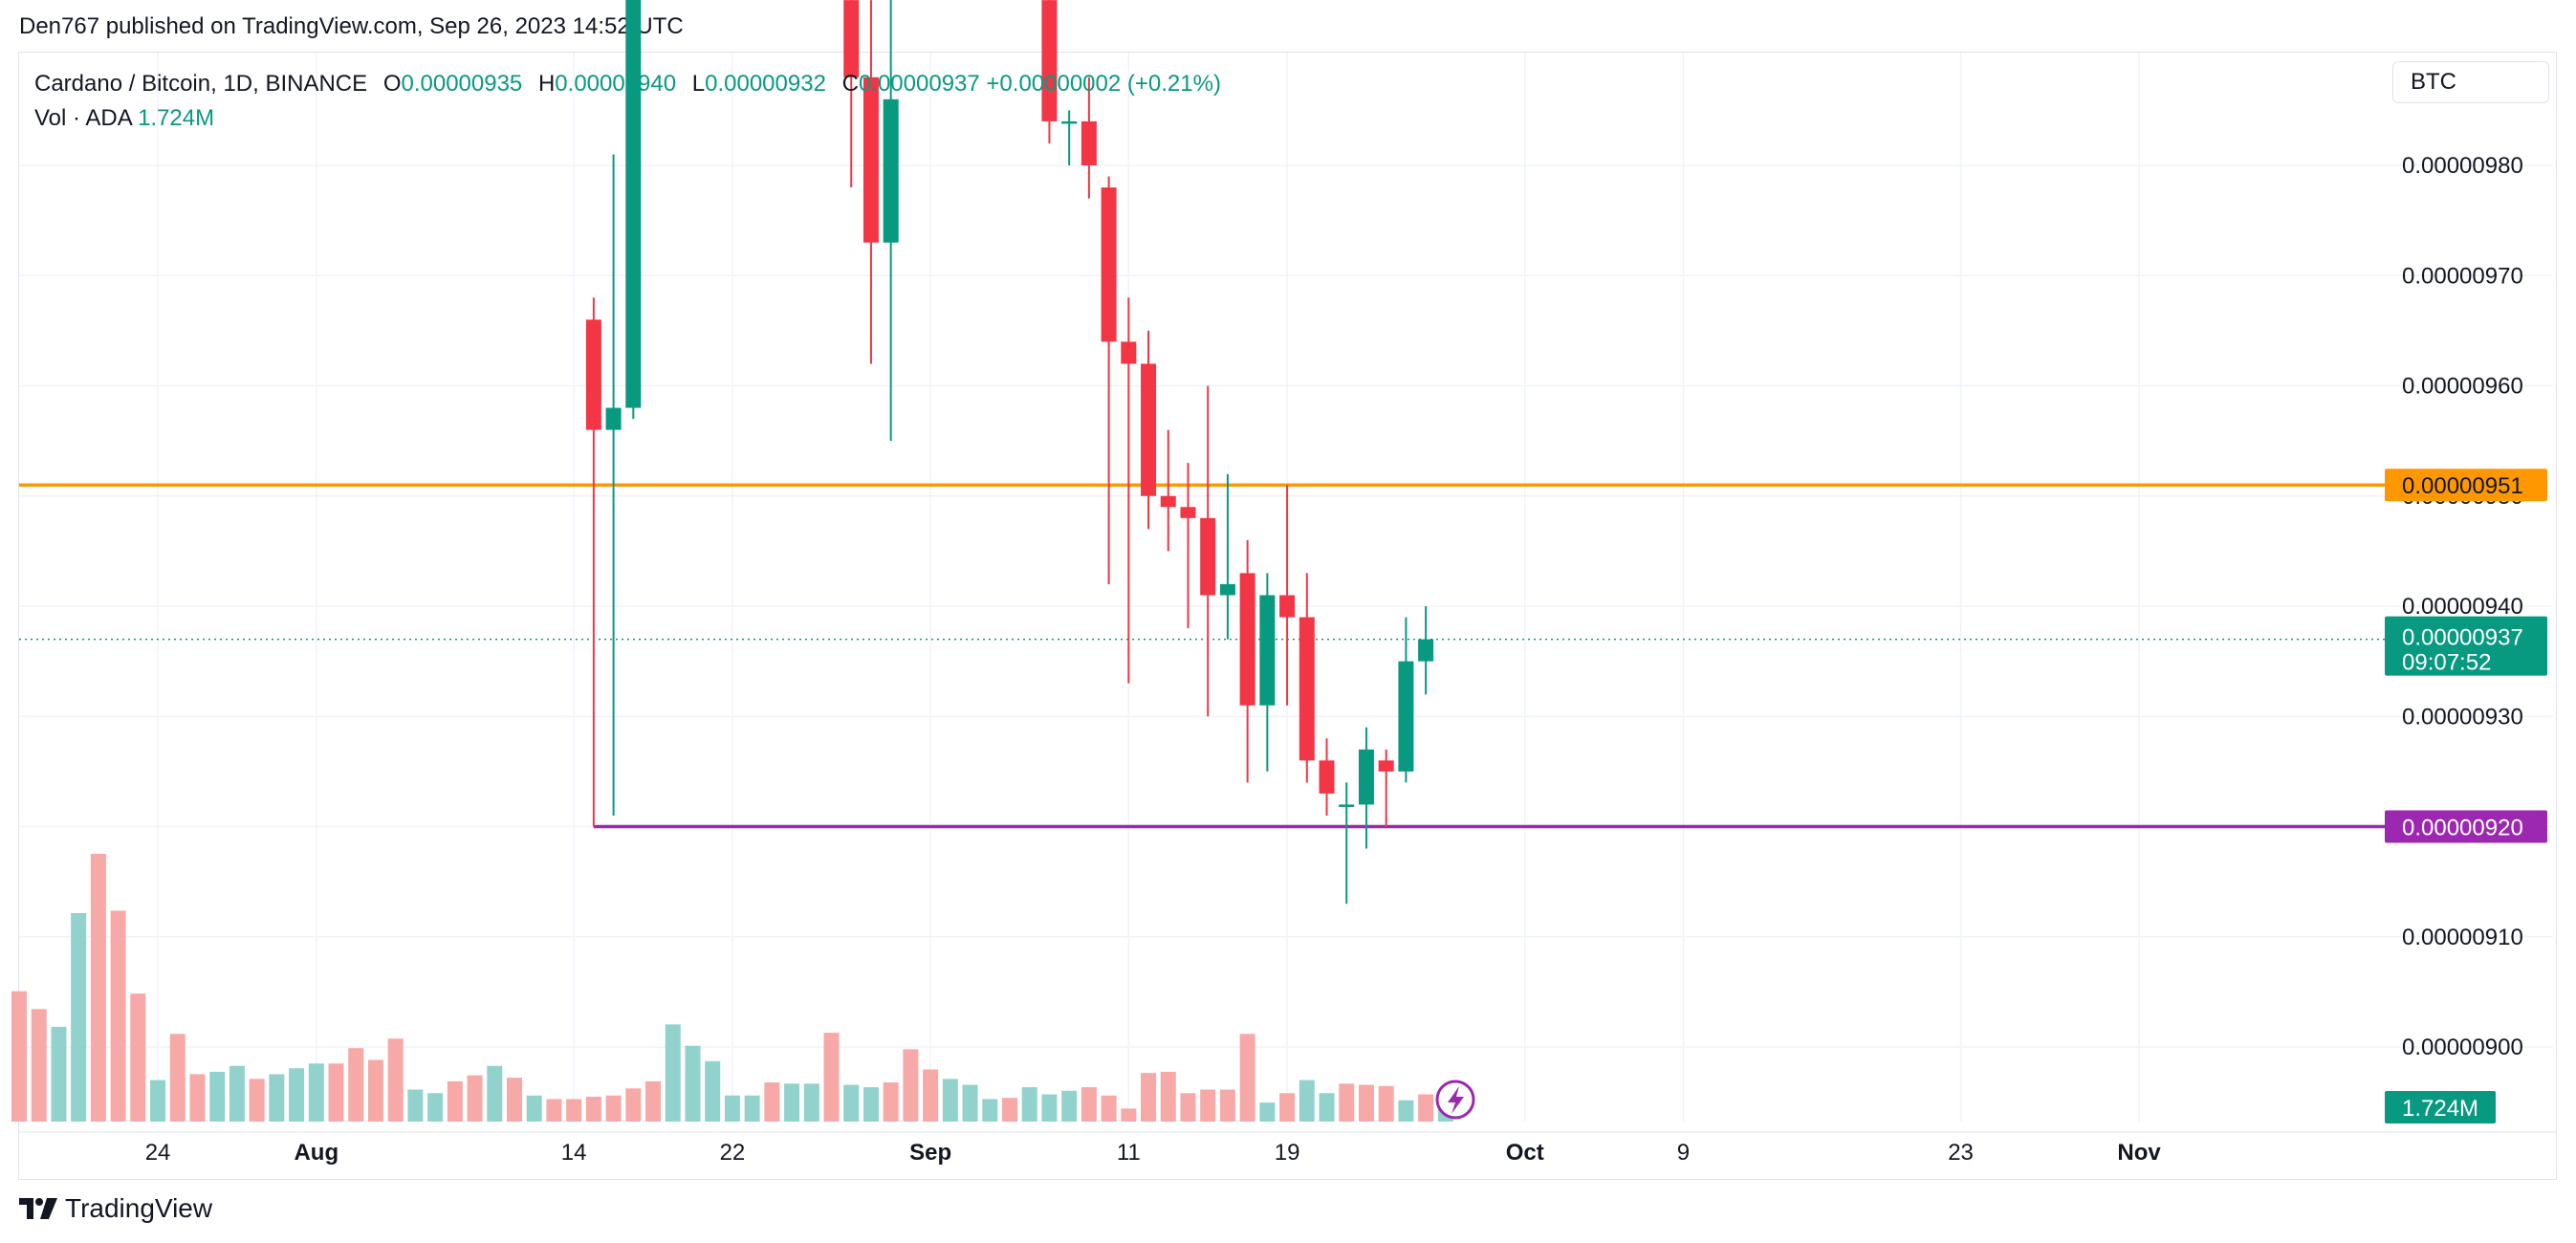 Image resolution: width=2576 pixels, height=1243 pixels. What do you see at coordinates (930, 1153) in the screenshot?
I see `time-tick-label: Sep` at bounding box center [930, 1153].